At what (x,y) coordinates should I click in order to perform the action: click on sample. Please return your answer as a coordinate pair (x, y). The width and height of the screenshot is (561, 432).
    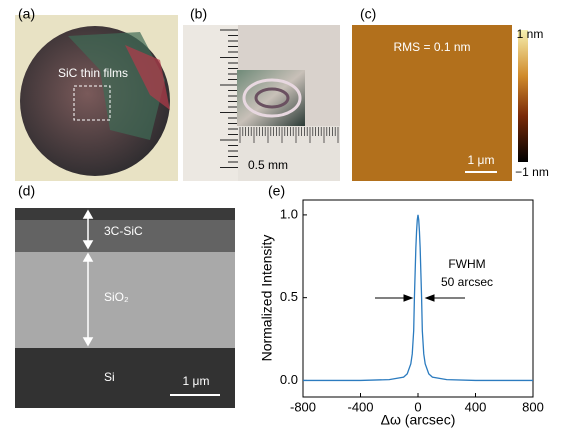
    Looking at the image, I should click on (271, 98).